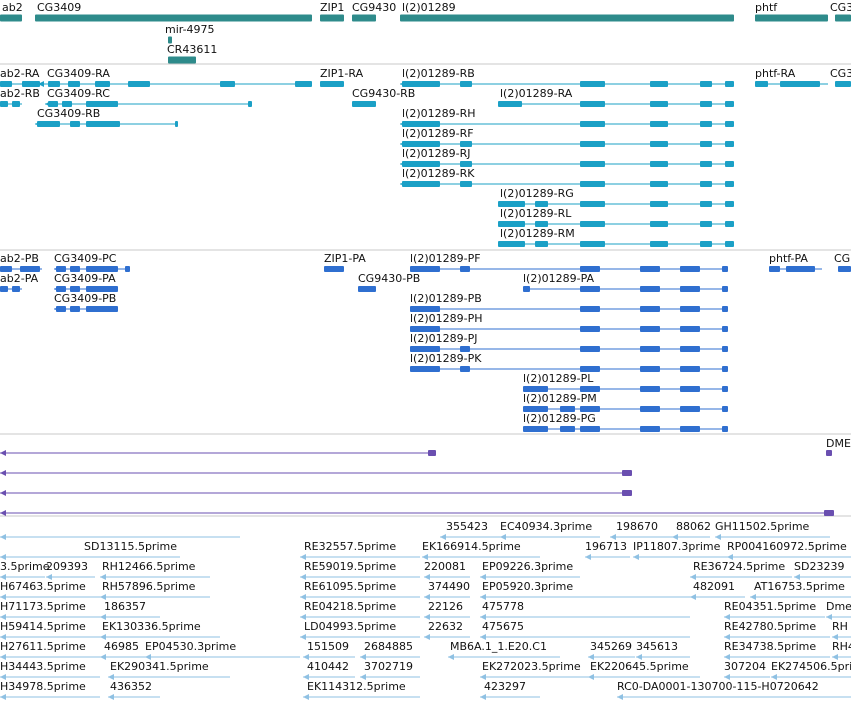 The width and height of the screenshot is (851, 702). What do you see at coordinates (481, 550) in the screenshot?
I see `feature: EK166914.5prime` at bounding box center [481, 550].